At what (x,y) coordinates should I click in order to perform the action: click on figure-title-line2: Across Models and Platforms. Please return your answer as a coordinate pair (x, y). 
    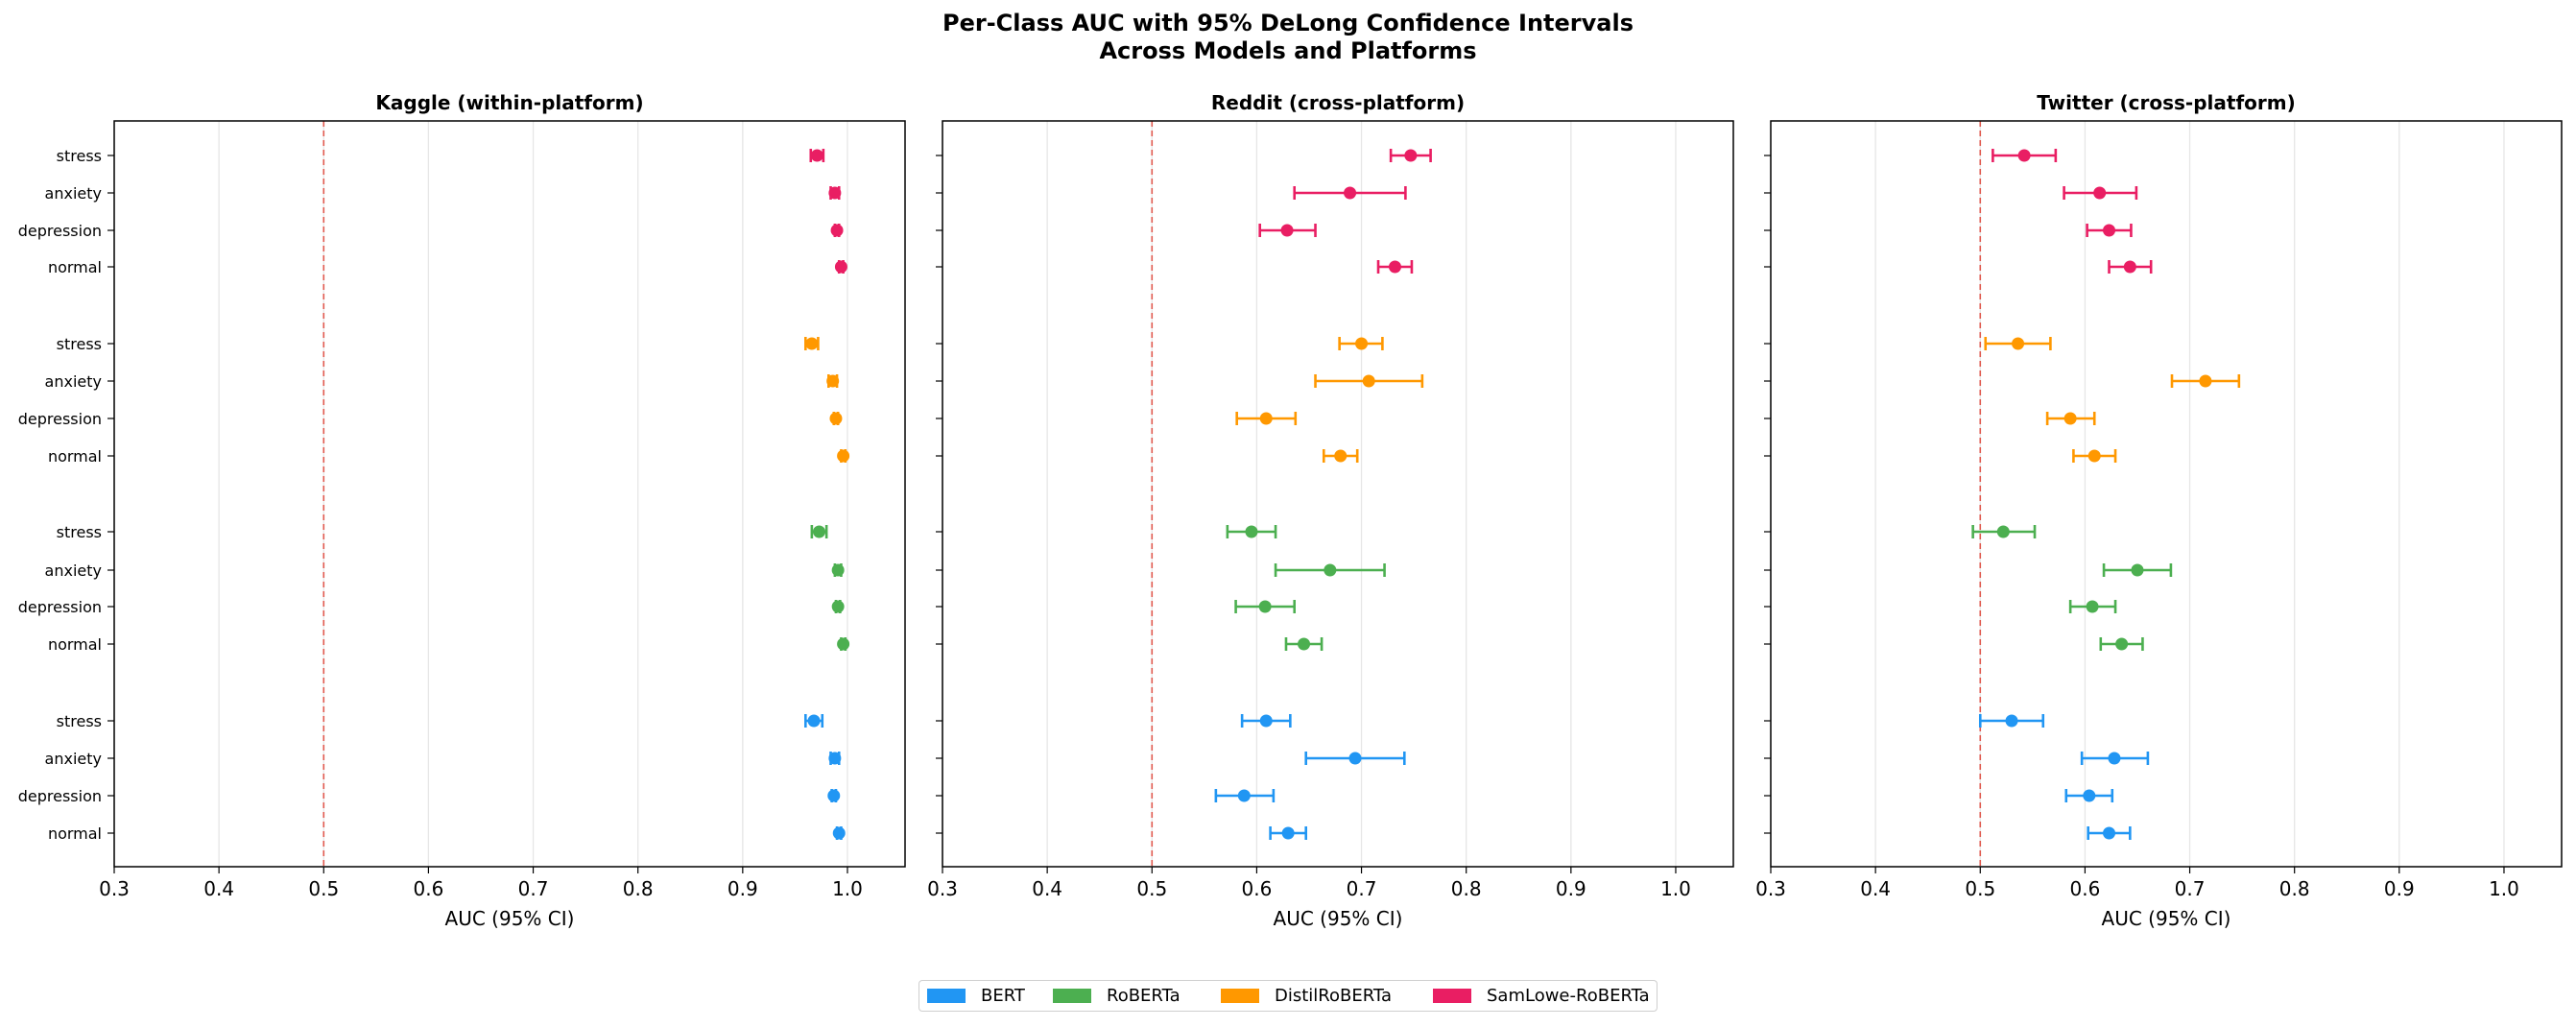
    Looking at the image, I should click on (1288, 50).